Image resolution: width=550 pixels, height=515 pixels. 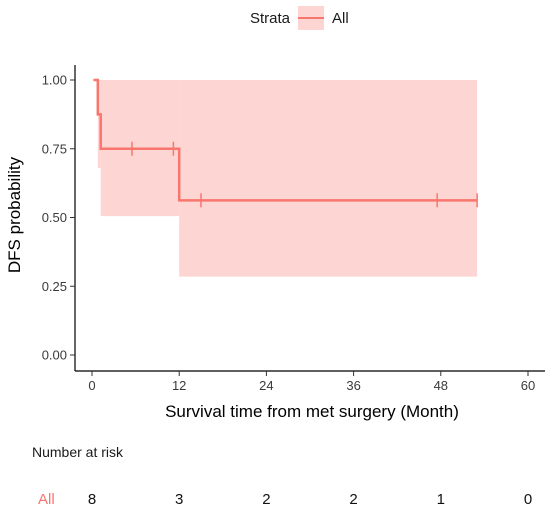 I want to click on legend-title: Strata, so click(x=270, y=18).